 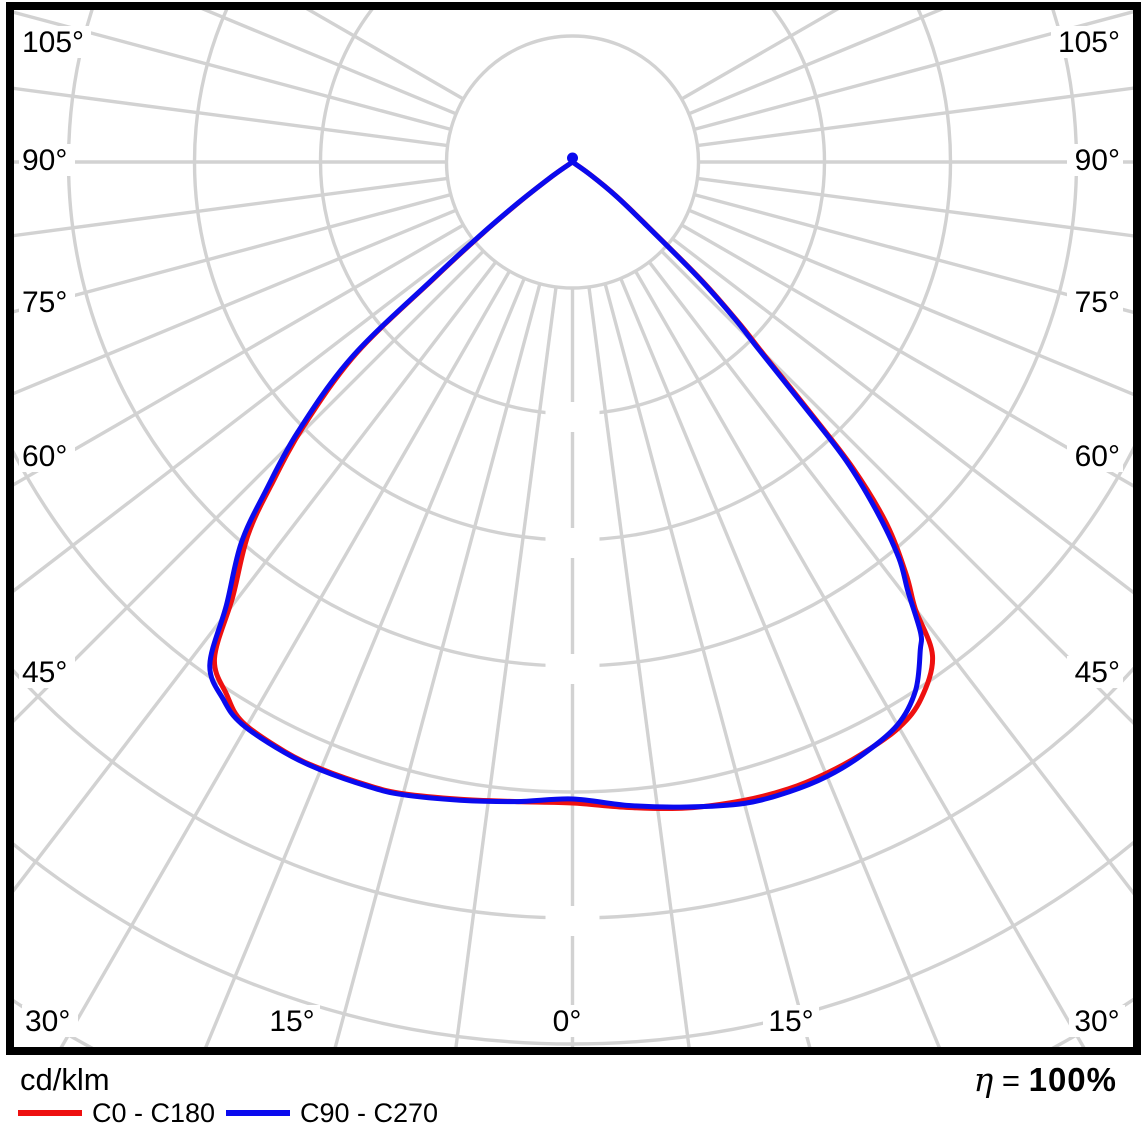 What do you see at coordinates (154, 1112) in the screenshot?
I see `legend-label-c0-c180: C0 - C180` at bounding box center [154, 1112].